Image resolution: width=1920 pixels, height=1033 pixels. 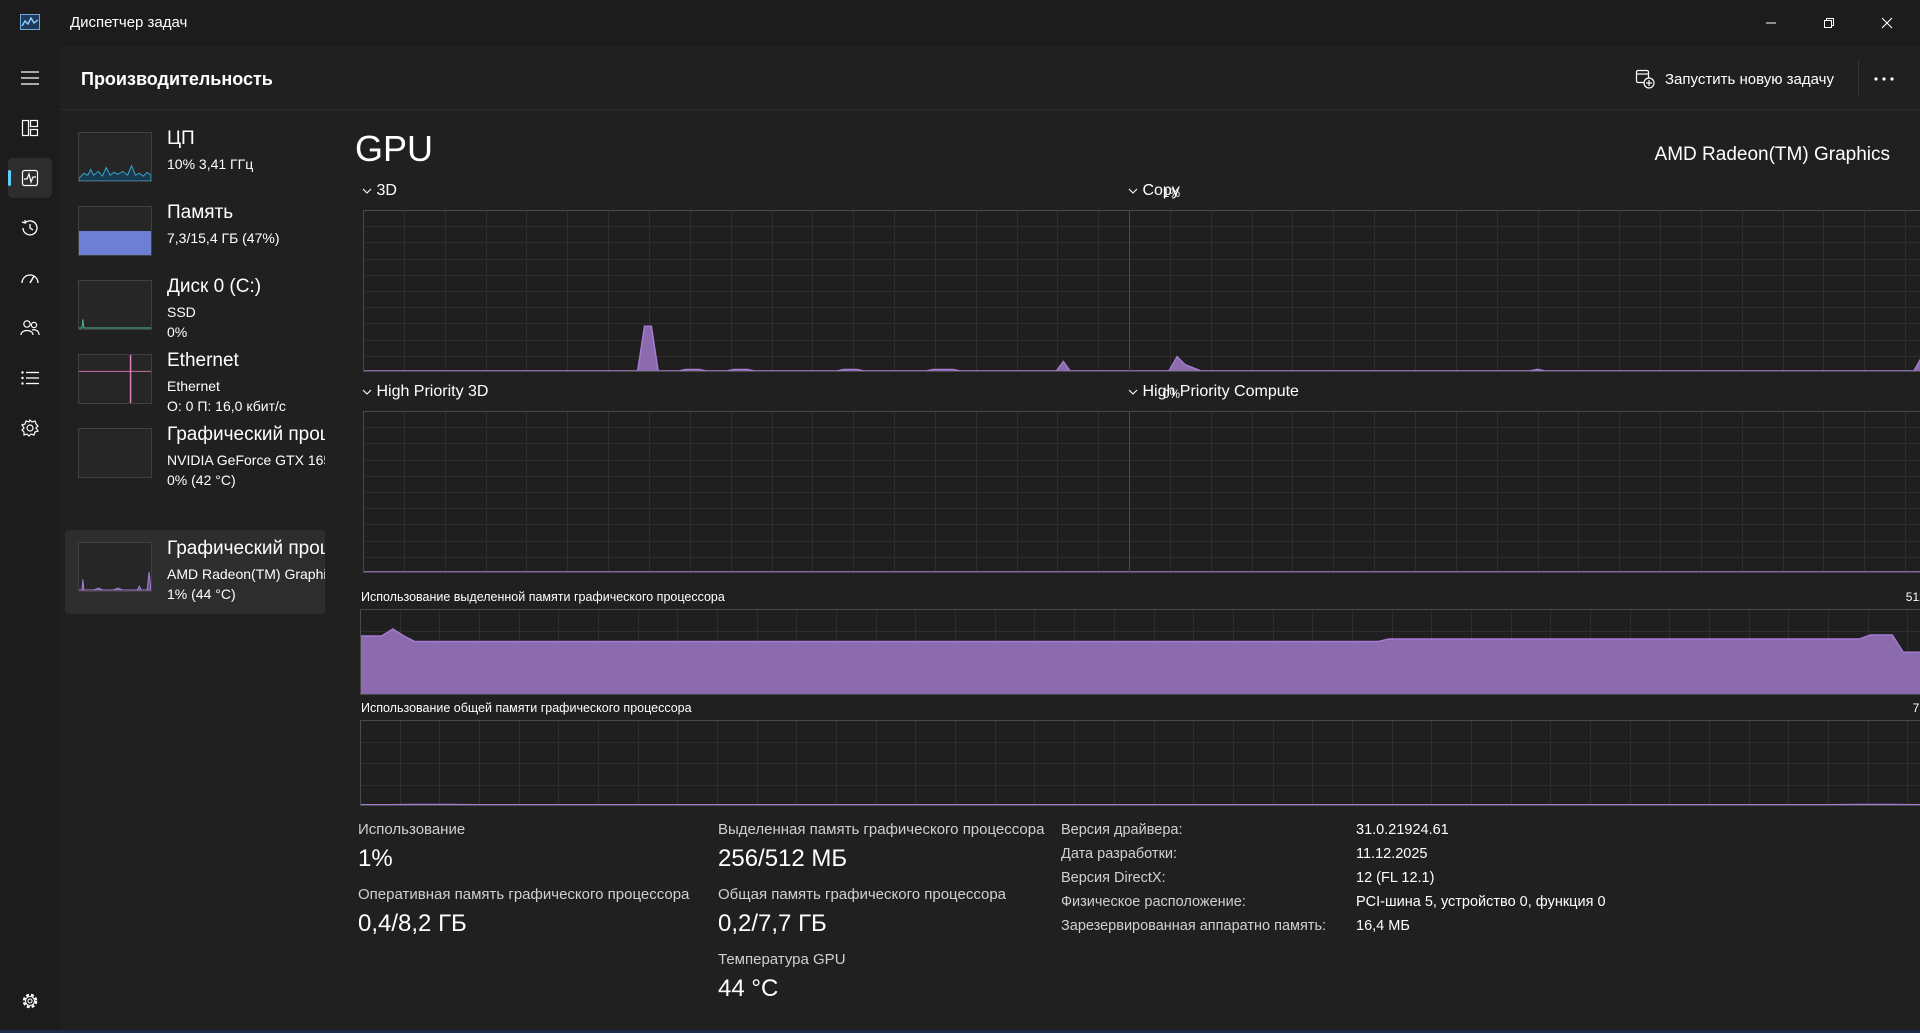 What do you see at coordinates (1140, 640) in the screenshot?
I see `series-line` at bounding box center [1140, 640].